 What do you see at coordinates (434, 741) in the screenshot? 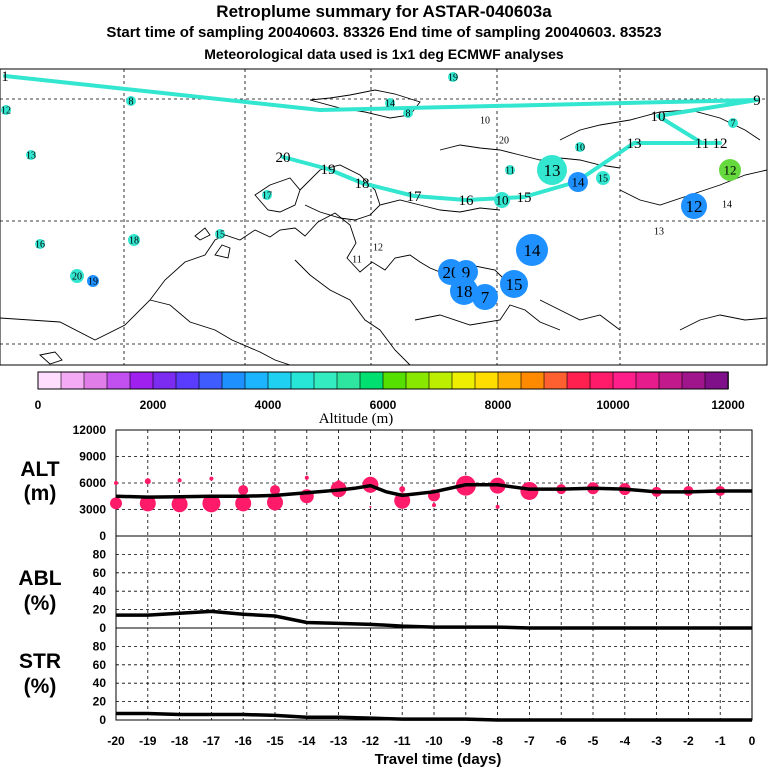
I see `x-tick-label: -10` at bounding box center [434, 741].